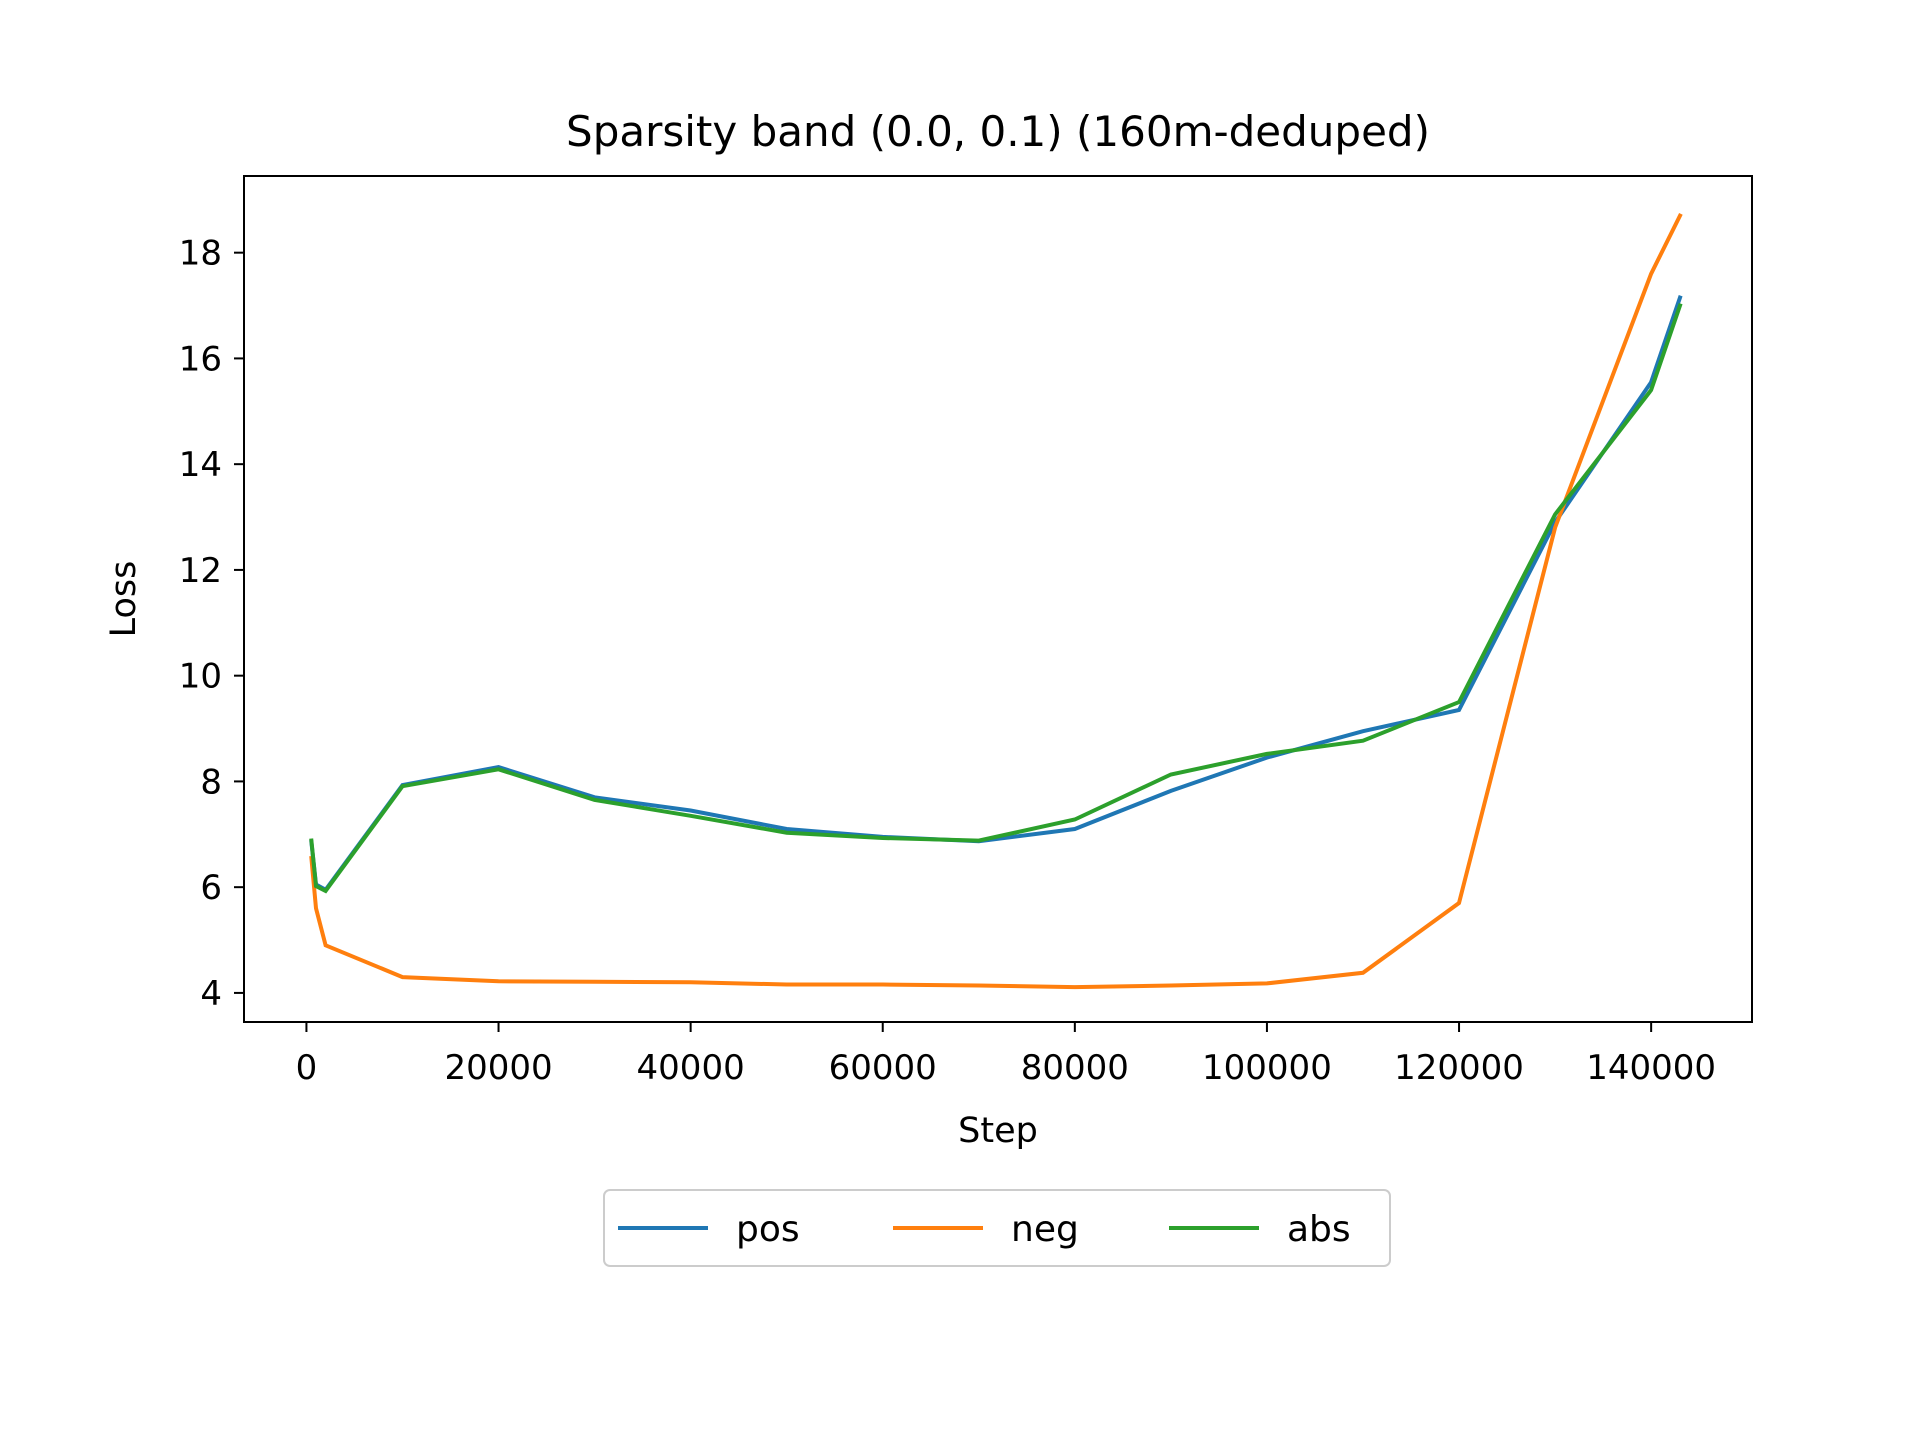 The width and height of the screenshot is (1920, 1440). I want to click on y-tick-label: 8, so click(211, 782).